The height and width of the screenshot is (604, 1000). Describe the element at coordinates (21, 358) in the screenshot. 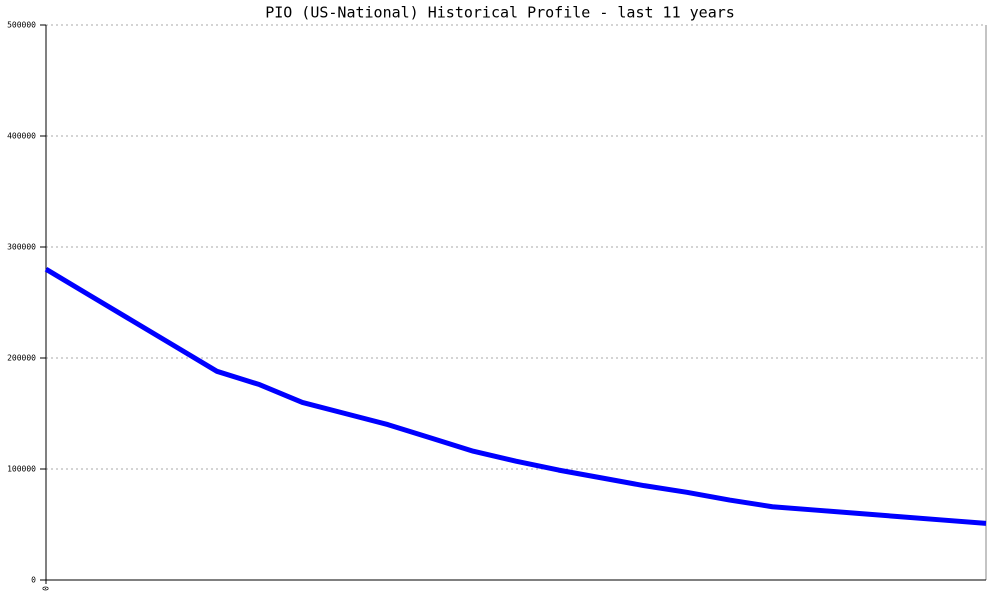

I see `y-tick-label: 200000` at that location.